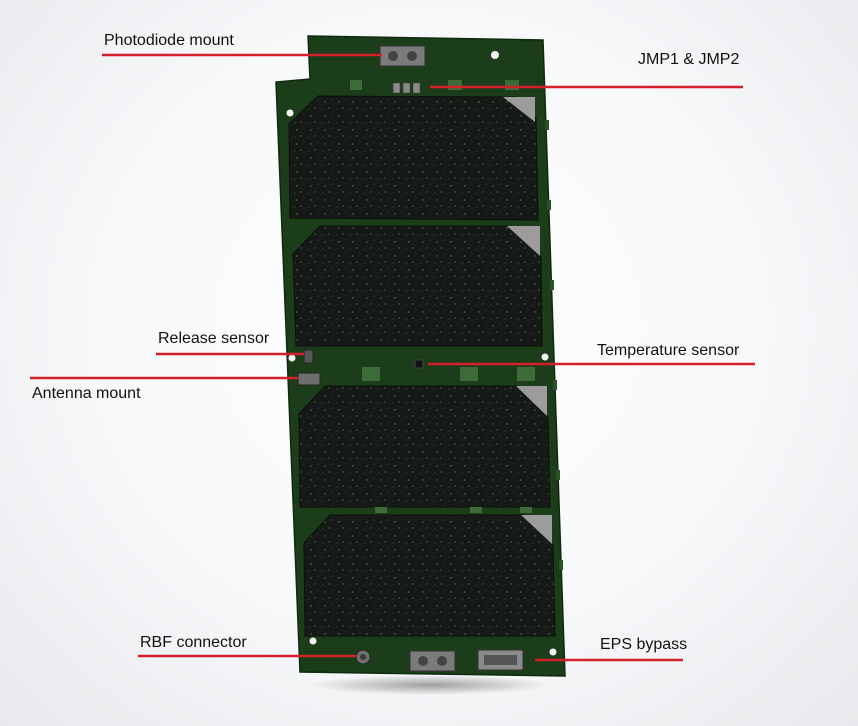 The height and width of the screenshot is (726, 858). What do you see at coordinates (363, 657) in the screenshot?
I see `rbf-connector-component` at bounding box center [363, 657].